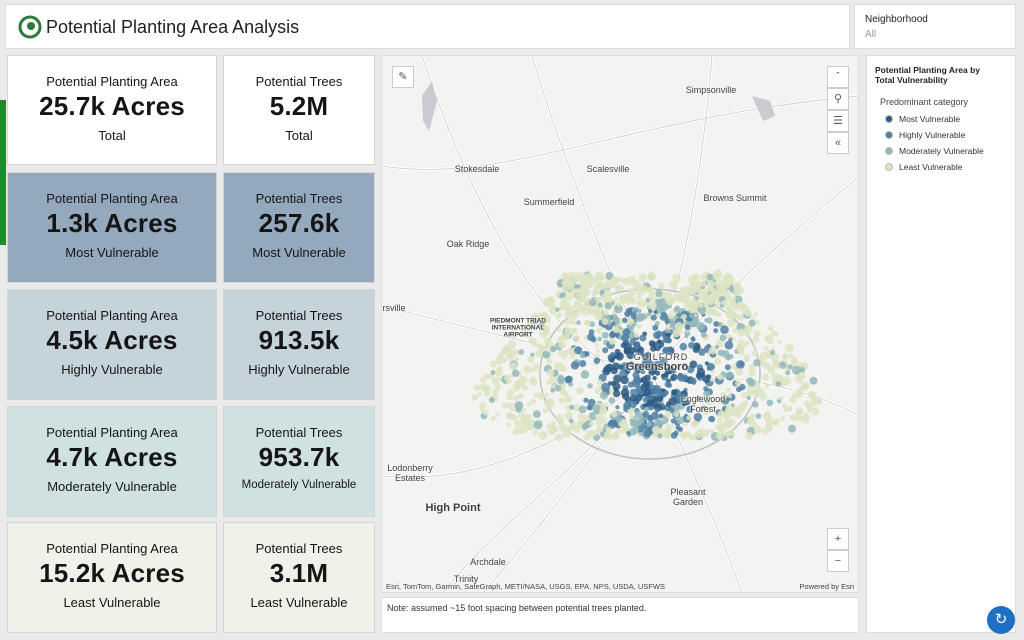  What do you see at coordinates (1001, 620) in the screenshot?
I see `refresh-button: ↻` at bounding box center [1001, 620].